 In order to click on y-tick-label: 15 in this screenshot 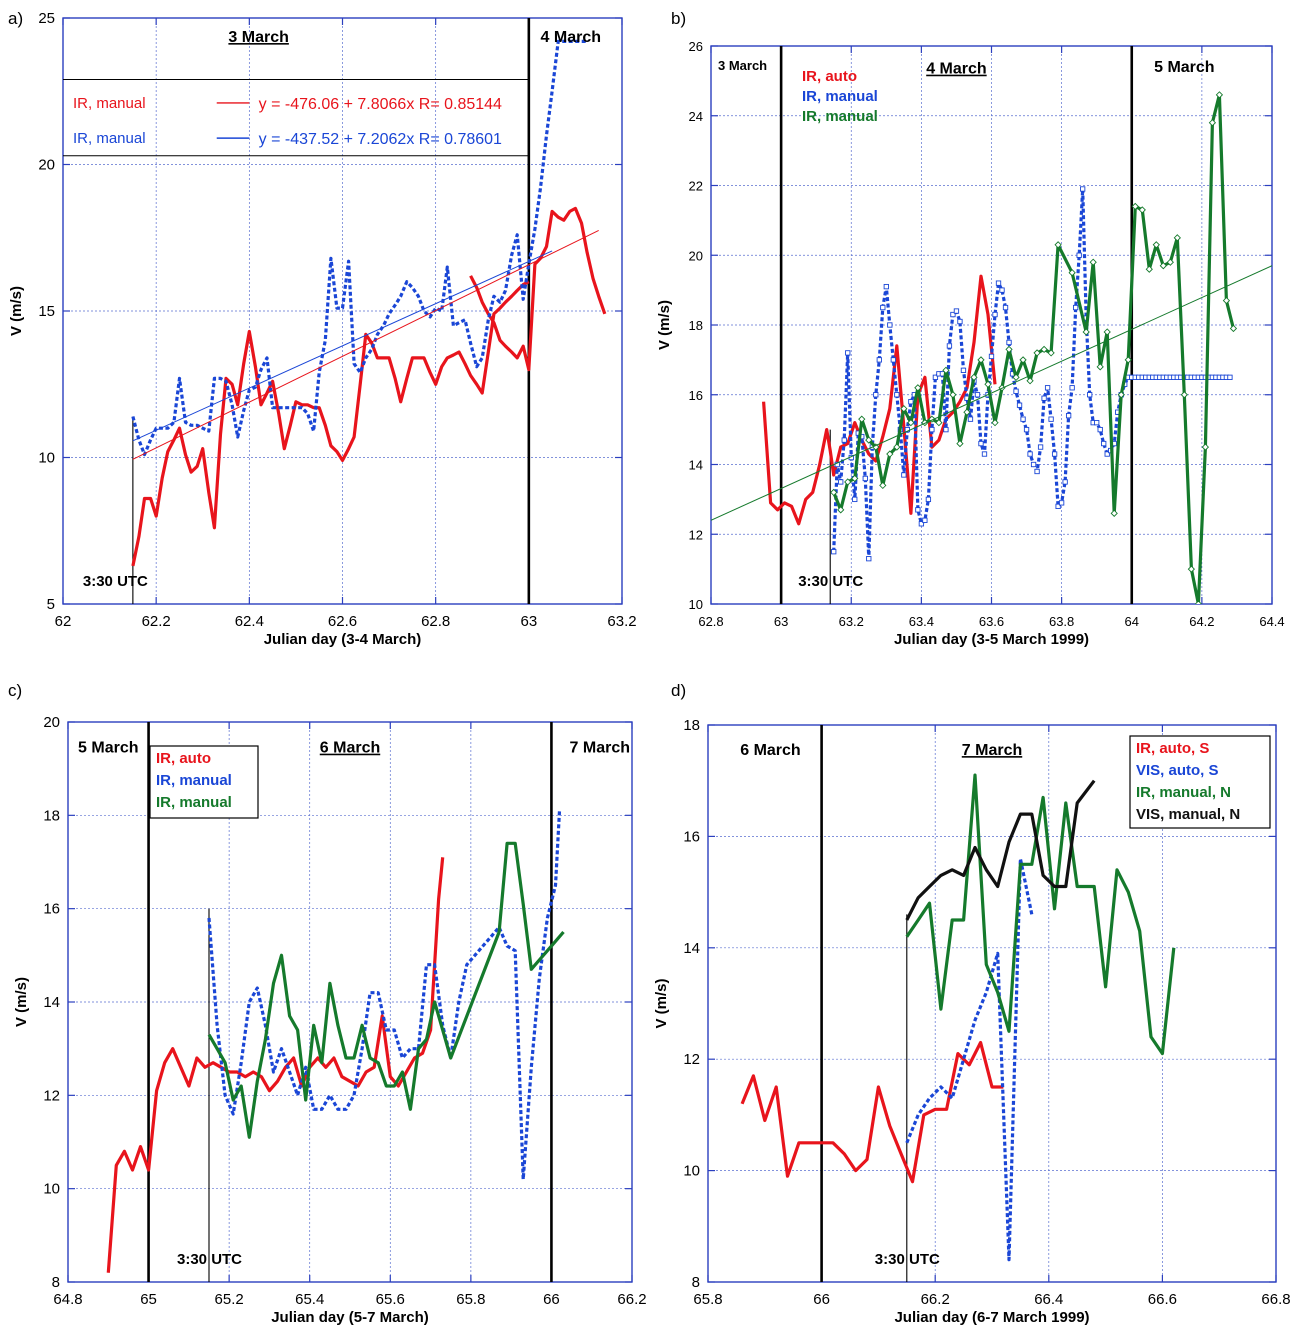, I will do `click(46, 311)`.